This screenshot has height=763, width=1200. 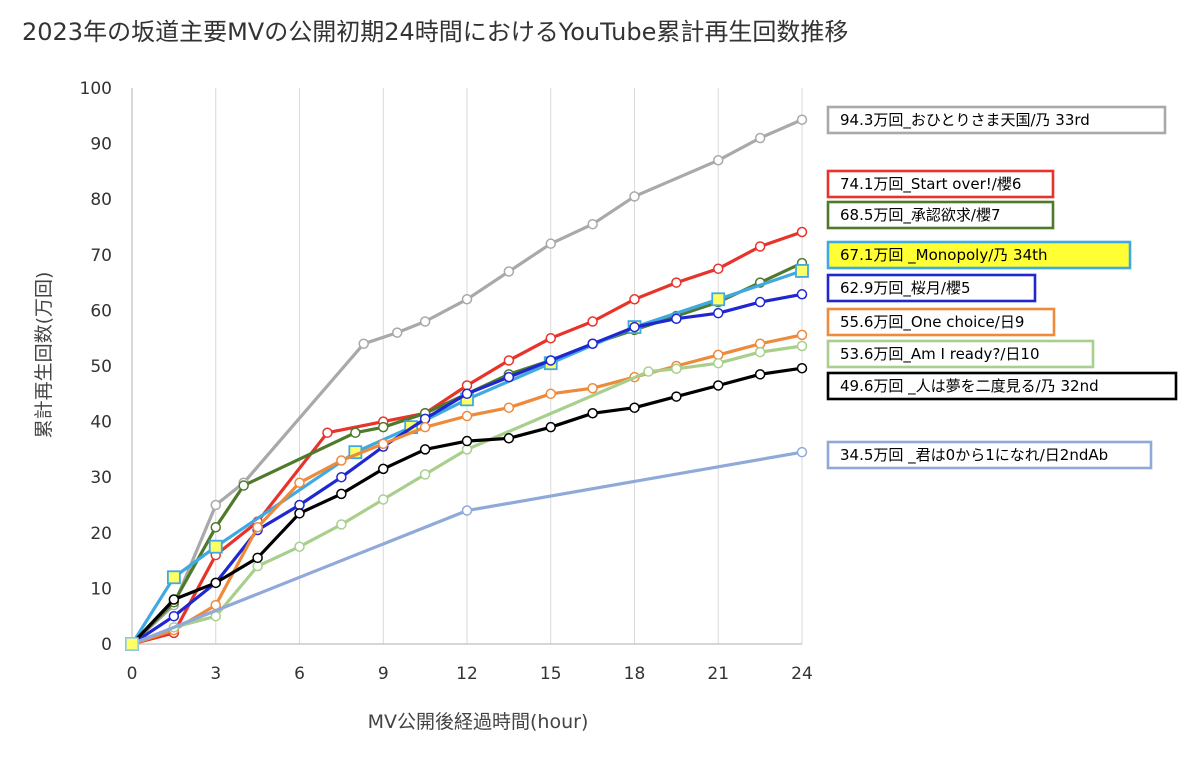 I want to click on x-tick-label: 15, so click(x=551, y=674).